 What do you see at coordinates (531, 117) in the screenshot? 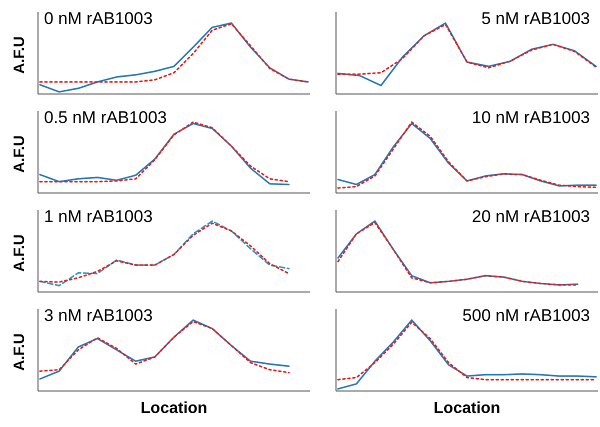
I see `chart-title: 10 nM rAB1003` at bounding box center [531, 117].